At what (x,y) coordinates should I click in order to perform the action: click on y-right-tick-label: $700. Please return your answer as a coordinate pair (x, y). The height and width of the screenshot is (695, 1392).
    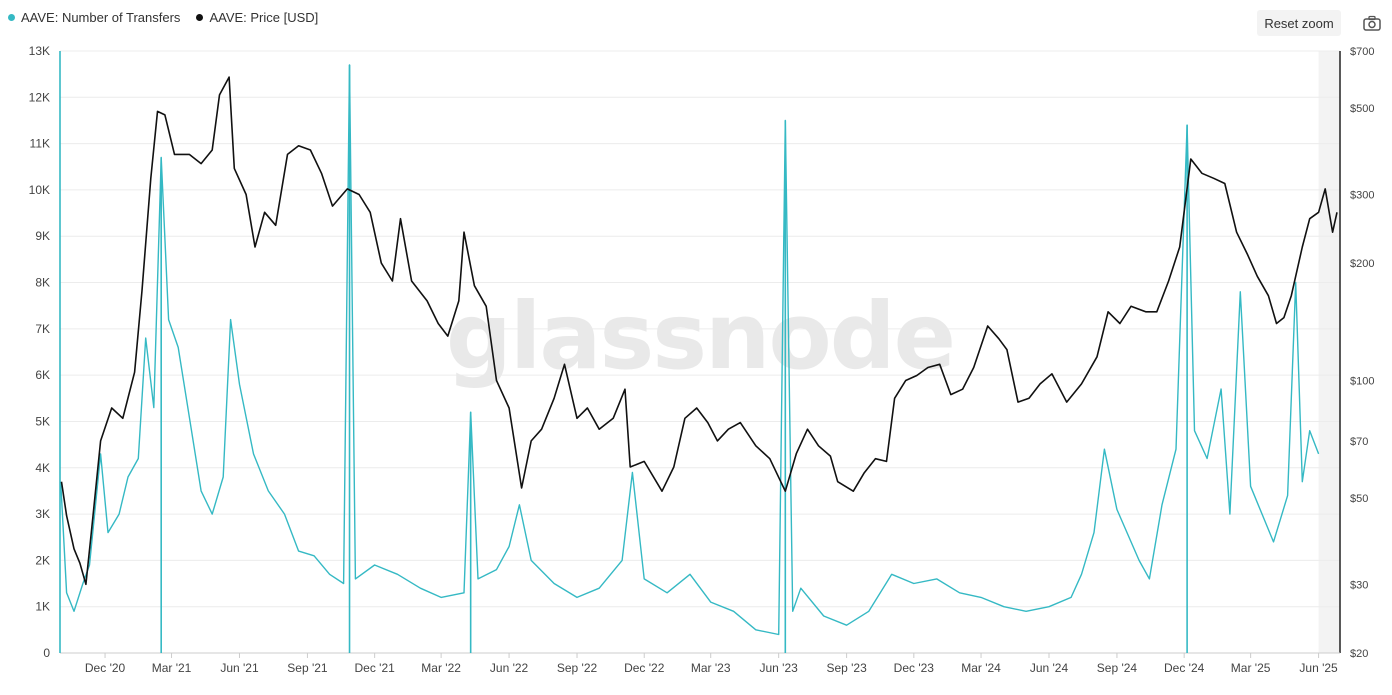
    Looking at the image, I should click on (1362, 52).